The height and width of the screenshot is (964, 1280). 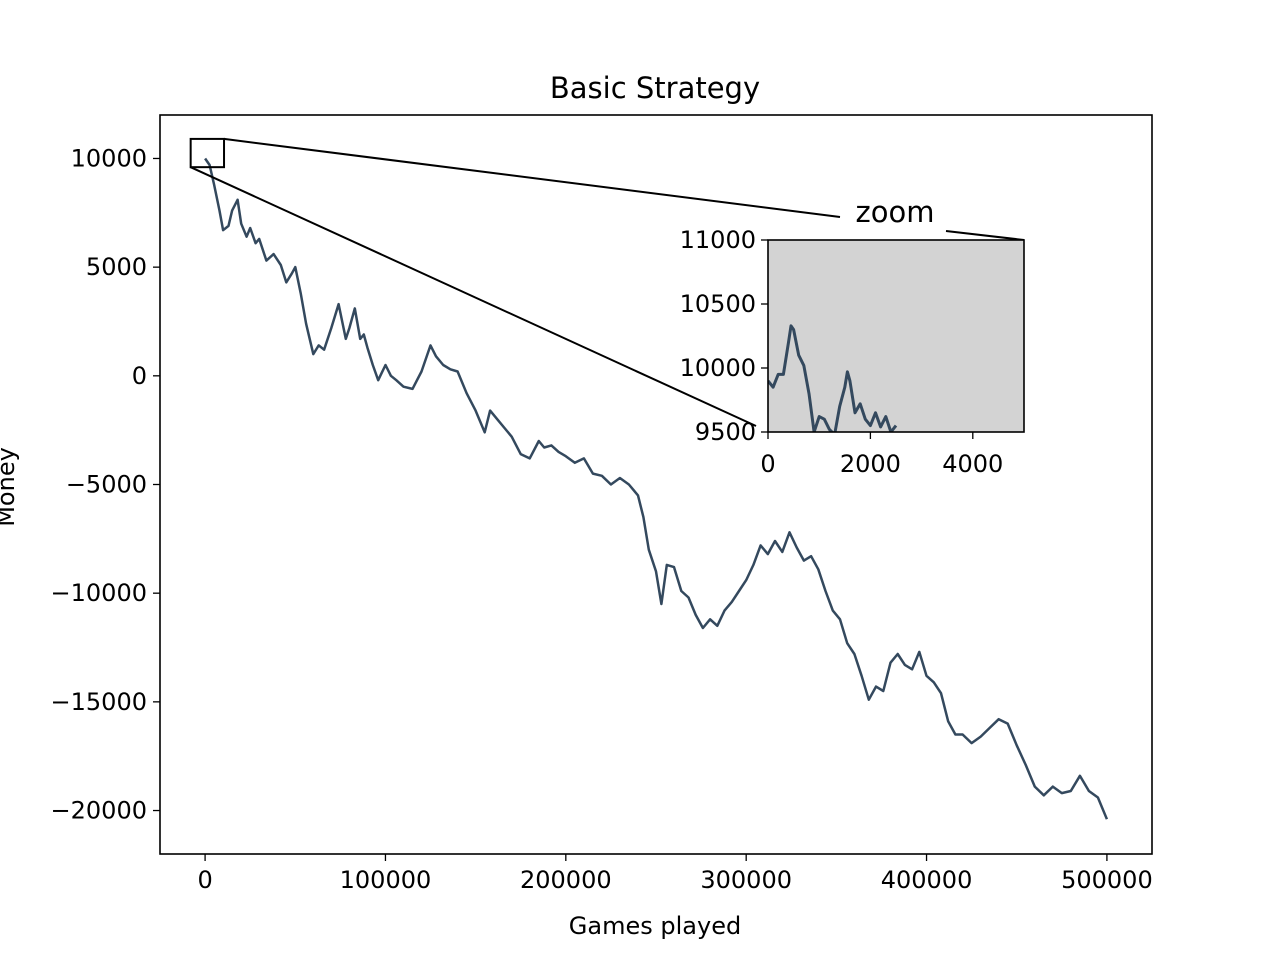 What do you see at coordinates (106, 485) in the screenshot?
I see `y-tick-label: −5000` at bounding box center [106, 485].